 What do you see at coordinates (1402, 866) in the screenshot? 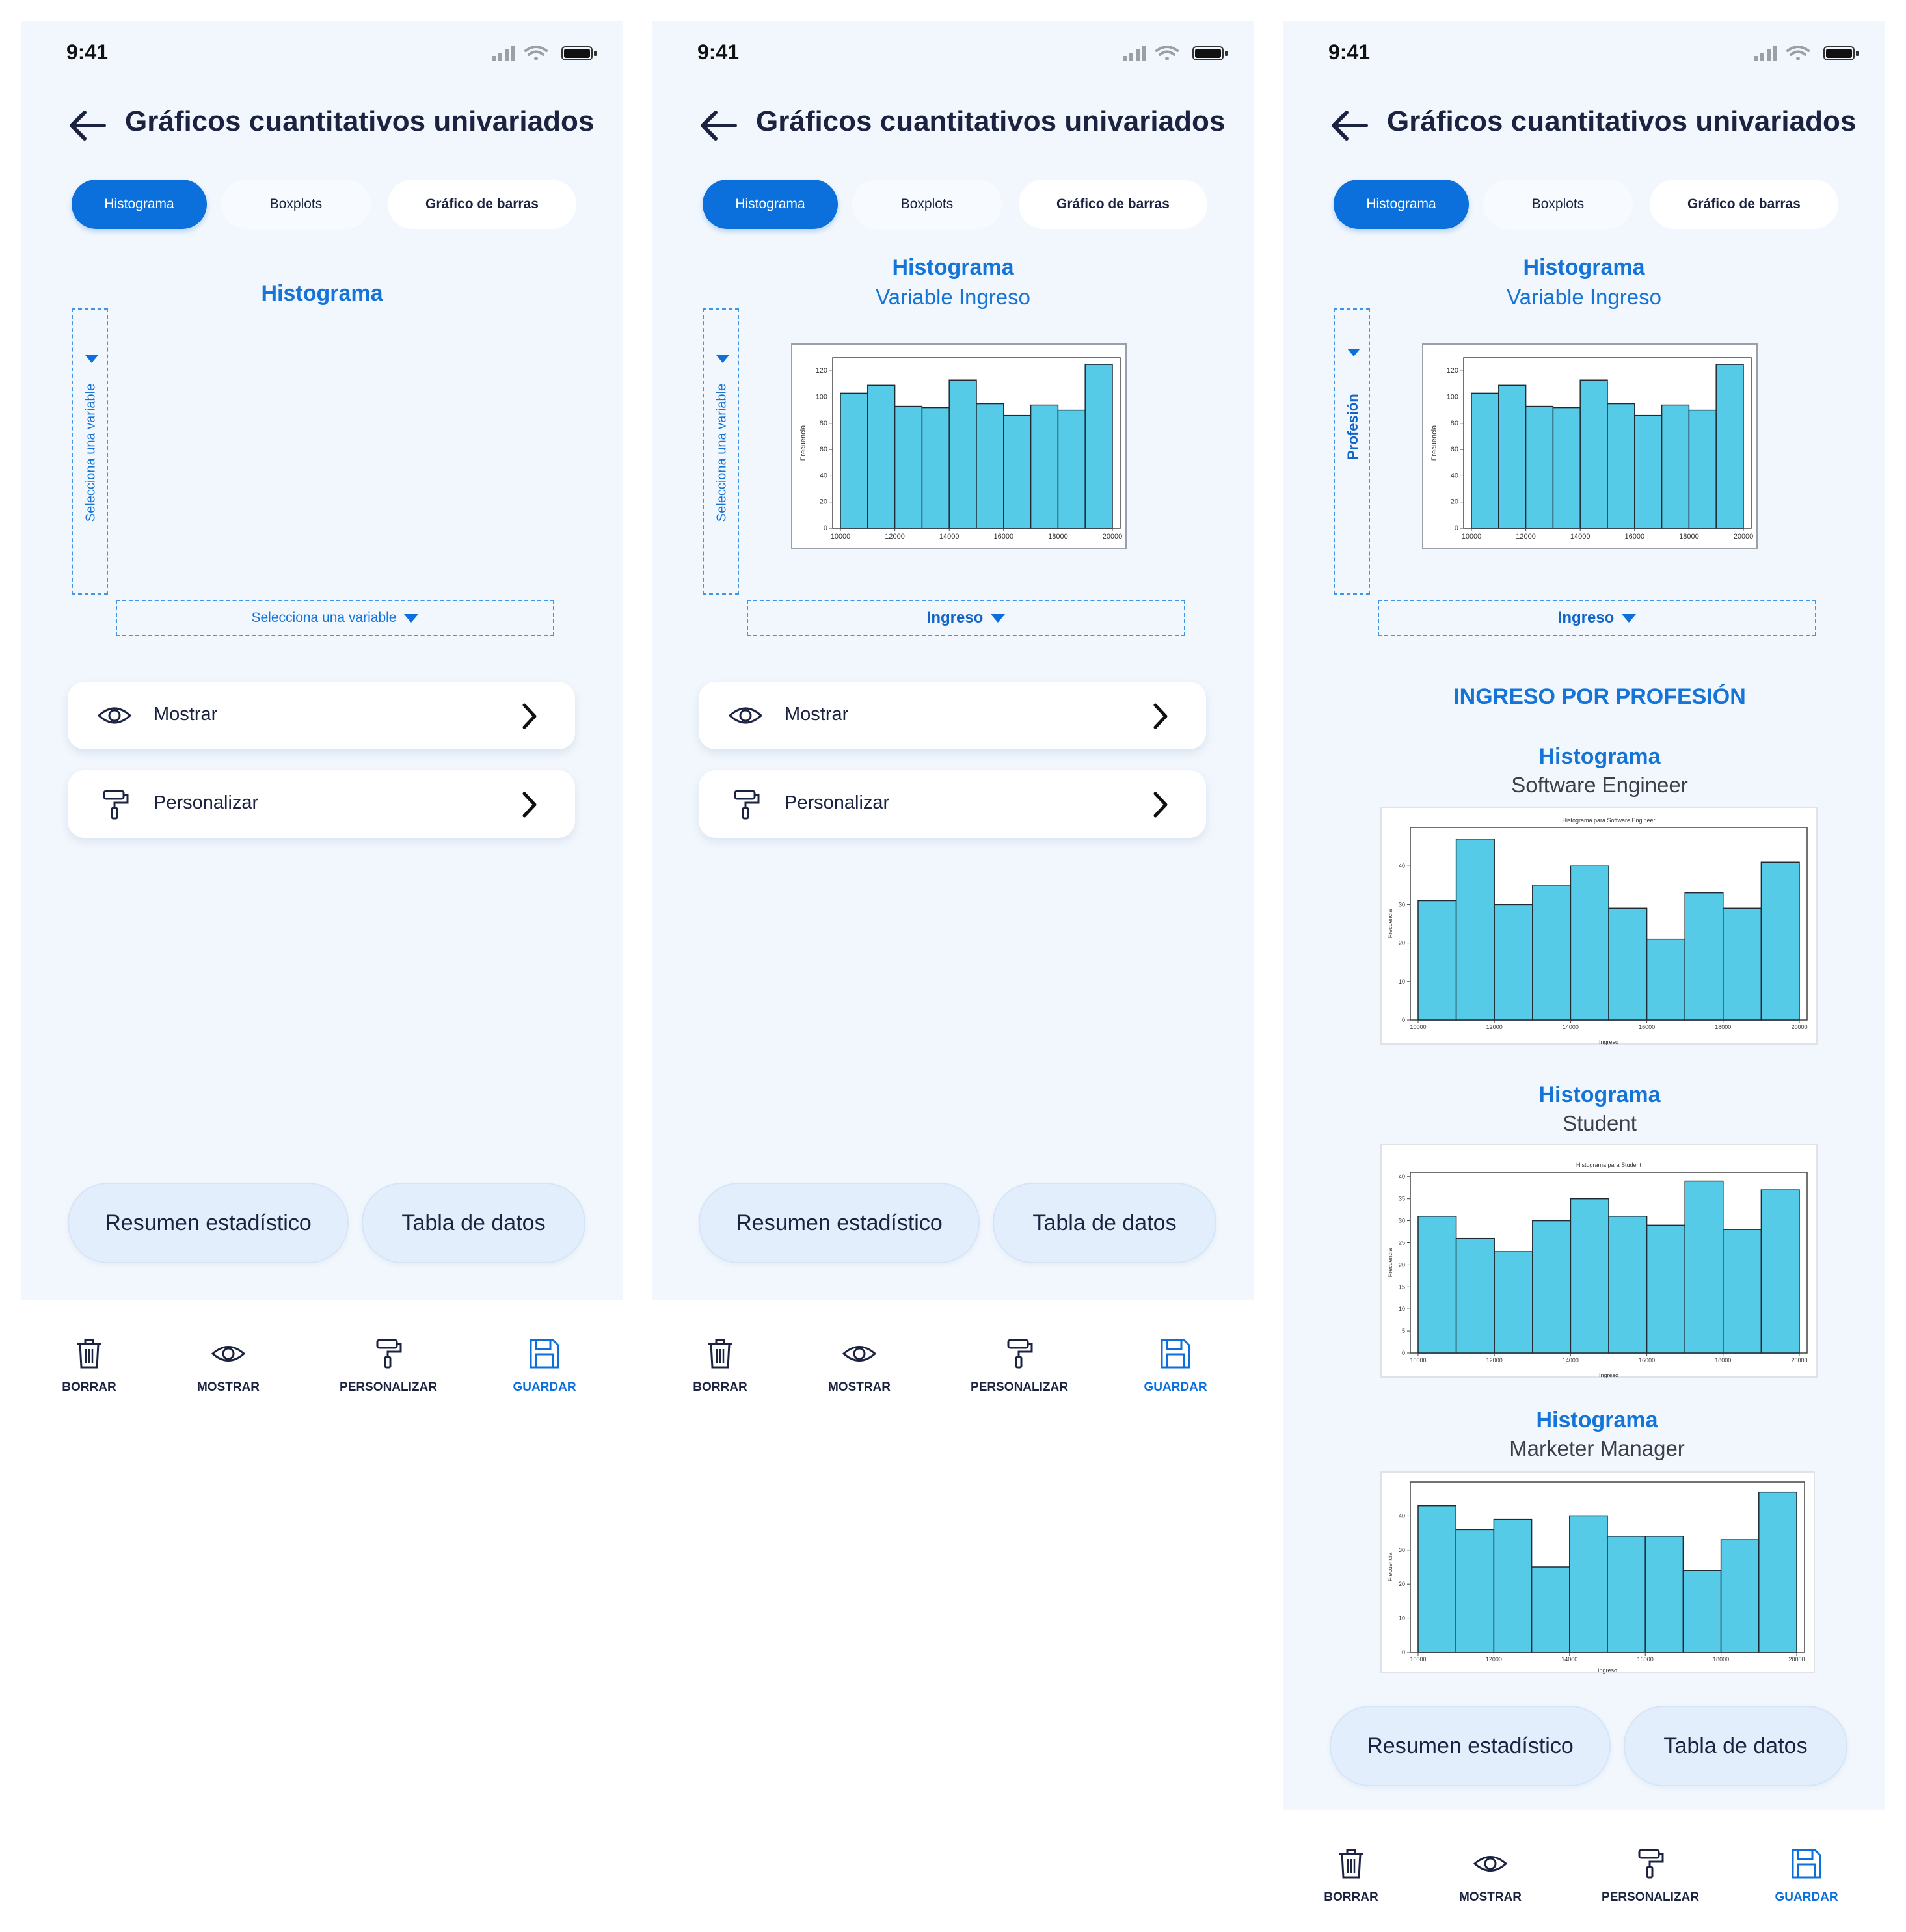
I see `y-tick-label: 40` at bounding box center [1402, 866].